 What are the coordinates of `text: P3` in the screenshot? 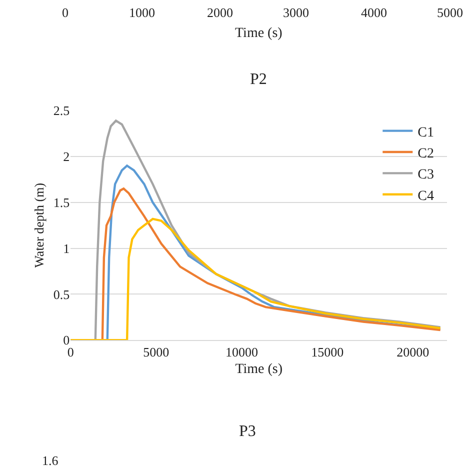 It's located at (247, 431).